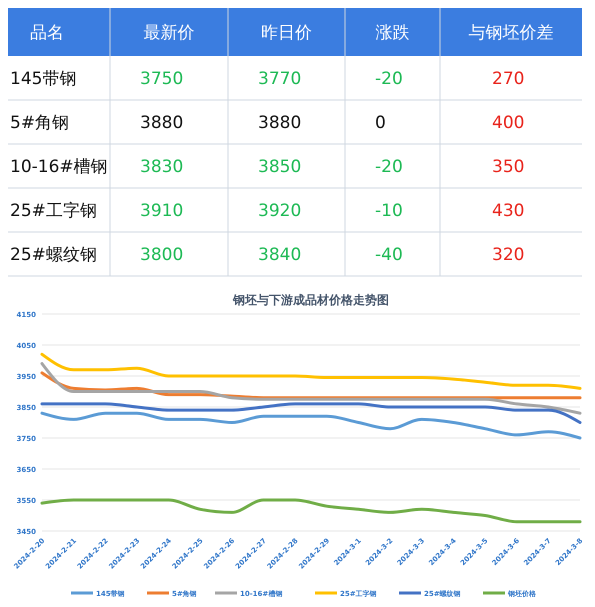  Describe the element at coordinates (280, 167) in the screenshot. I see `text: 3850` at that location.